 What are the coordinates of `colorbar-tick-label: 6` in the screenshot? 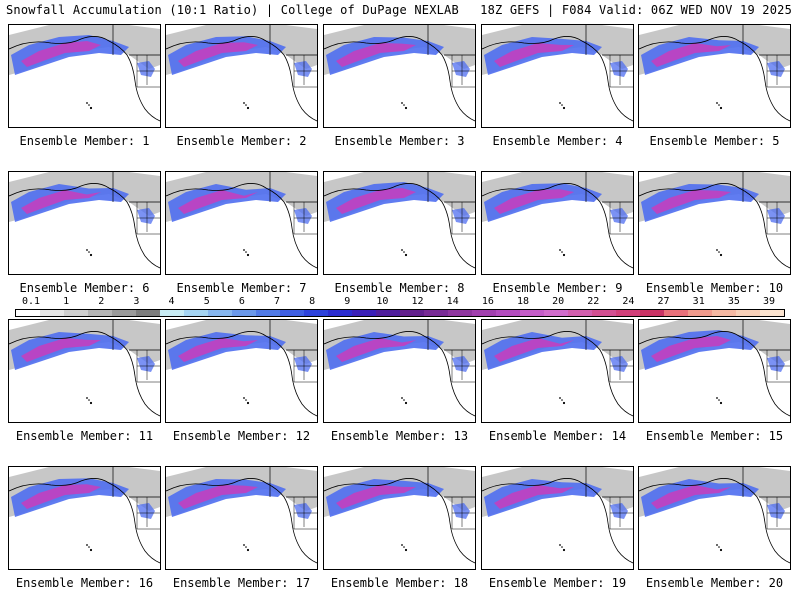 It's located at (241, 301).